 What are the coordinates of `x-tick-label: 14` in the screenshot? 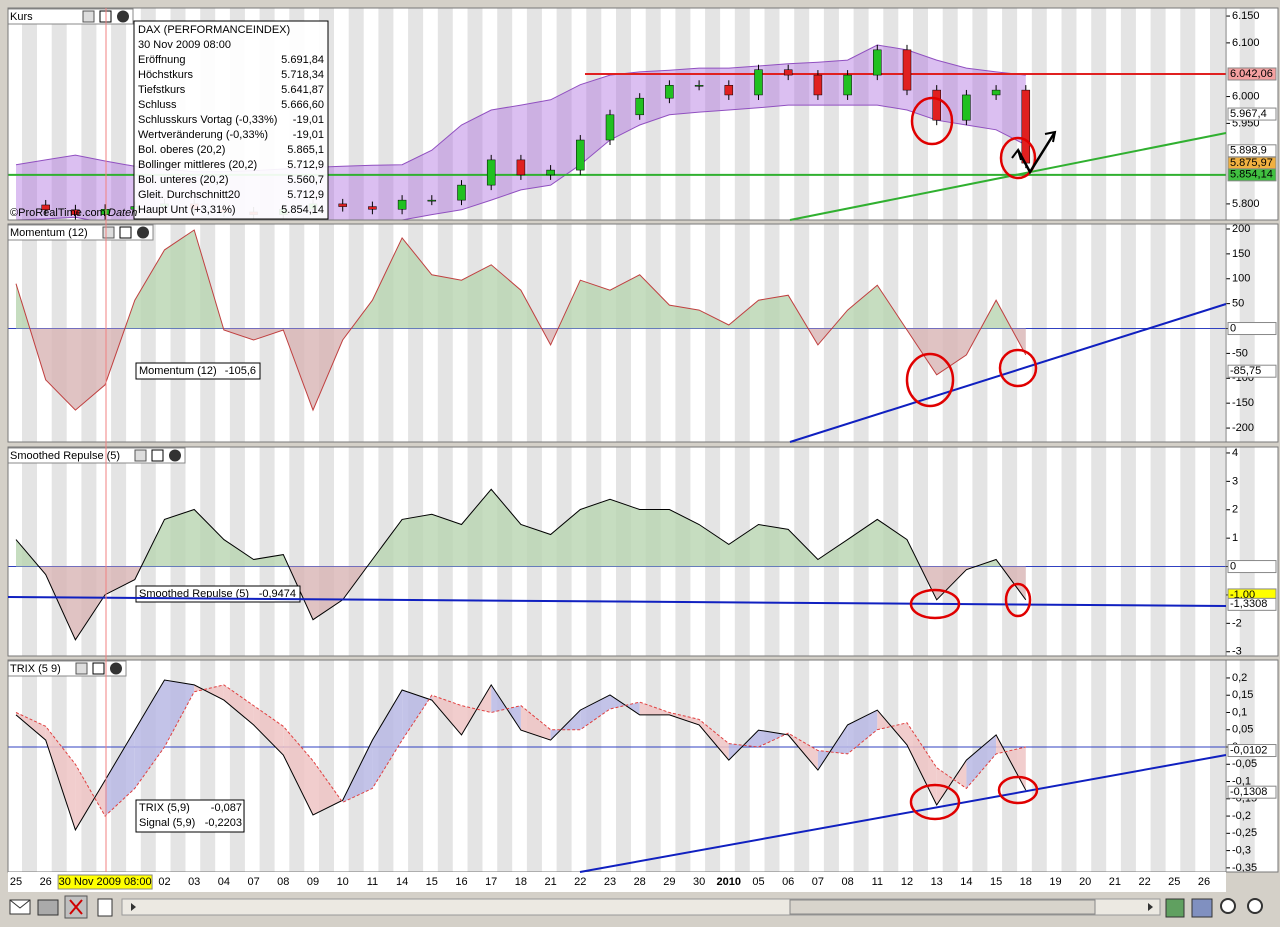 It's located at (966, 882).